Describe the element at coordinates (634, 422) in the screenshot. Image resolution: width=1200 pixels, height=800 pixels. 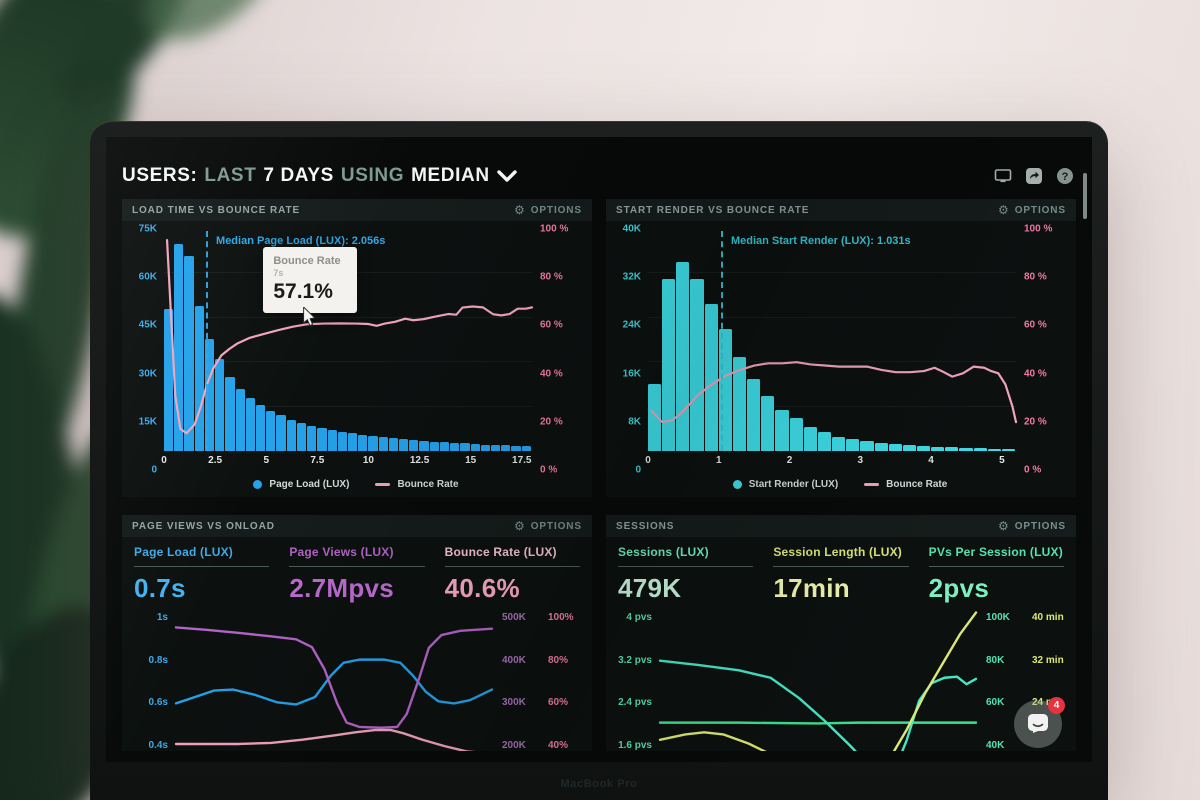
I see `y-tick: 8K` at that location.